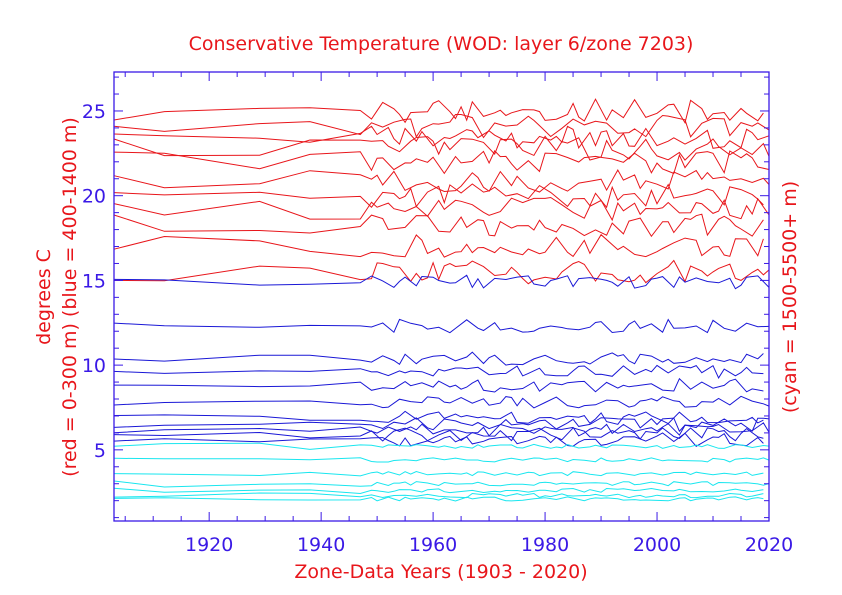 The height and width of the screenshot is (595, 842). Describe the element at coordinates (100, 451) in the screenshot. I see `y-tick-label: 5` at that location.